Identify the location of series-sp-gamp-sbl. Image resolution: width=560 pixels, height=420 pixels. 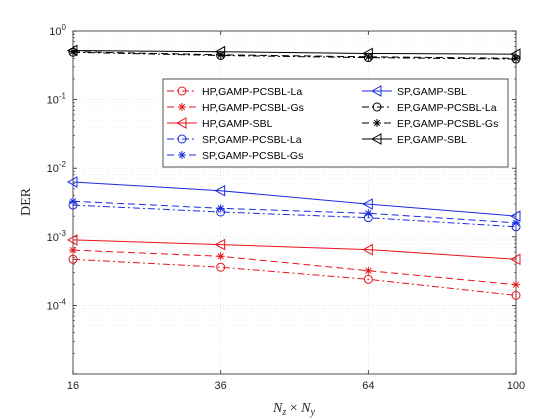
(293, 199).